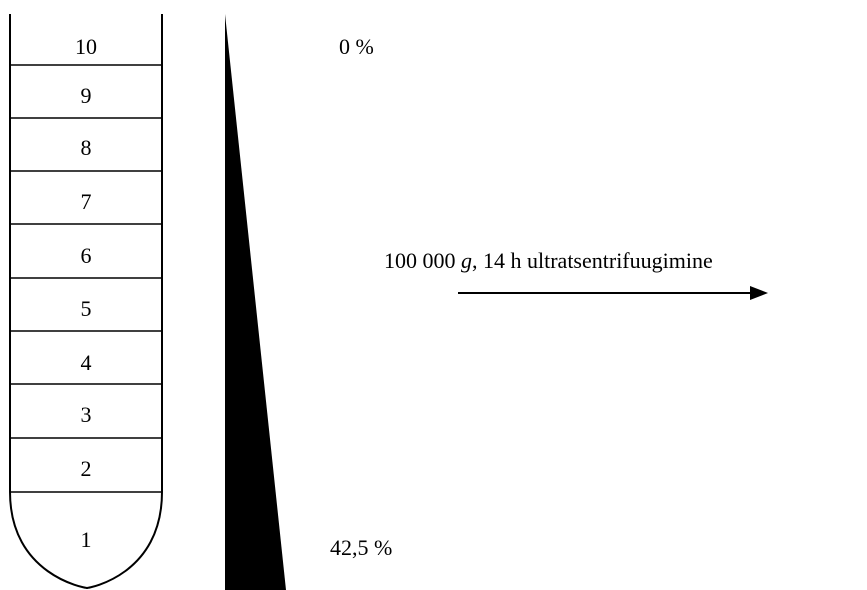 The height and width of the screenshot is (590, 867). What do you see at coordinates (255, 302) in the screenshot?
I see `density-gradient-wedge` at bounding box center [255, 302].